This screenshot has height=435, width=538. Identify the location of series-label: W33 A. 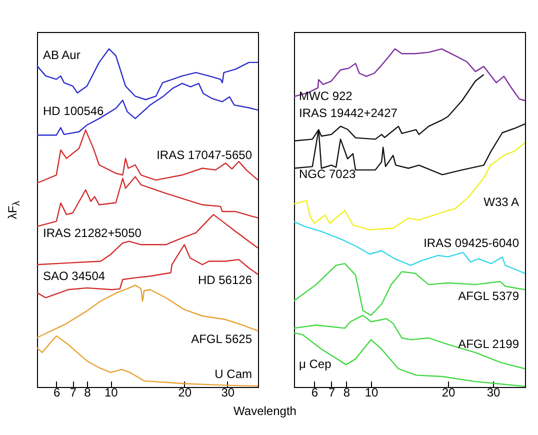
(501, 202).